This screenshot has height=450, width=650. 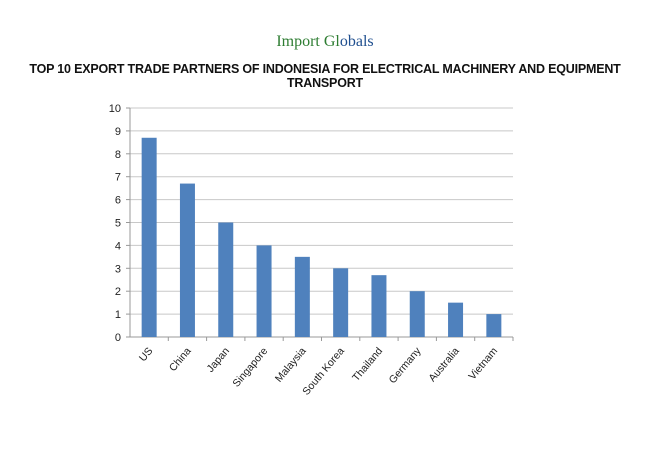 I want to click on logo-text-globe: obals, so click(x=356, y=41).